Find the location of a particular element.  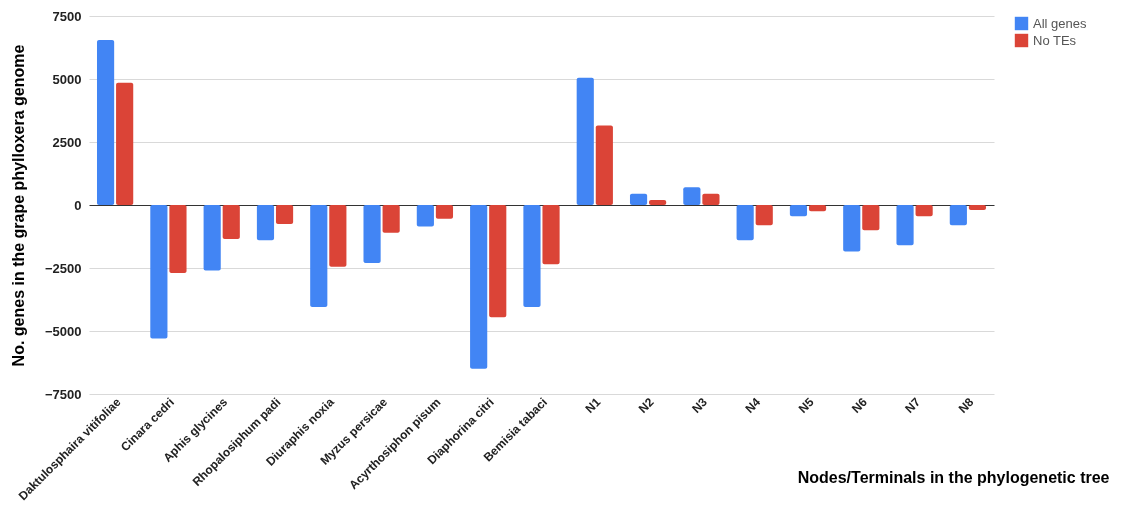

y-tick-label: −5000 is located at coordinates (63, 331).